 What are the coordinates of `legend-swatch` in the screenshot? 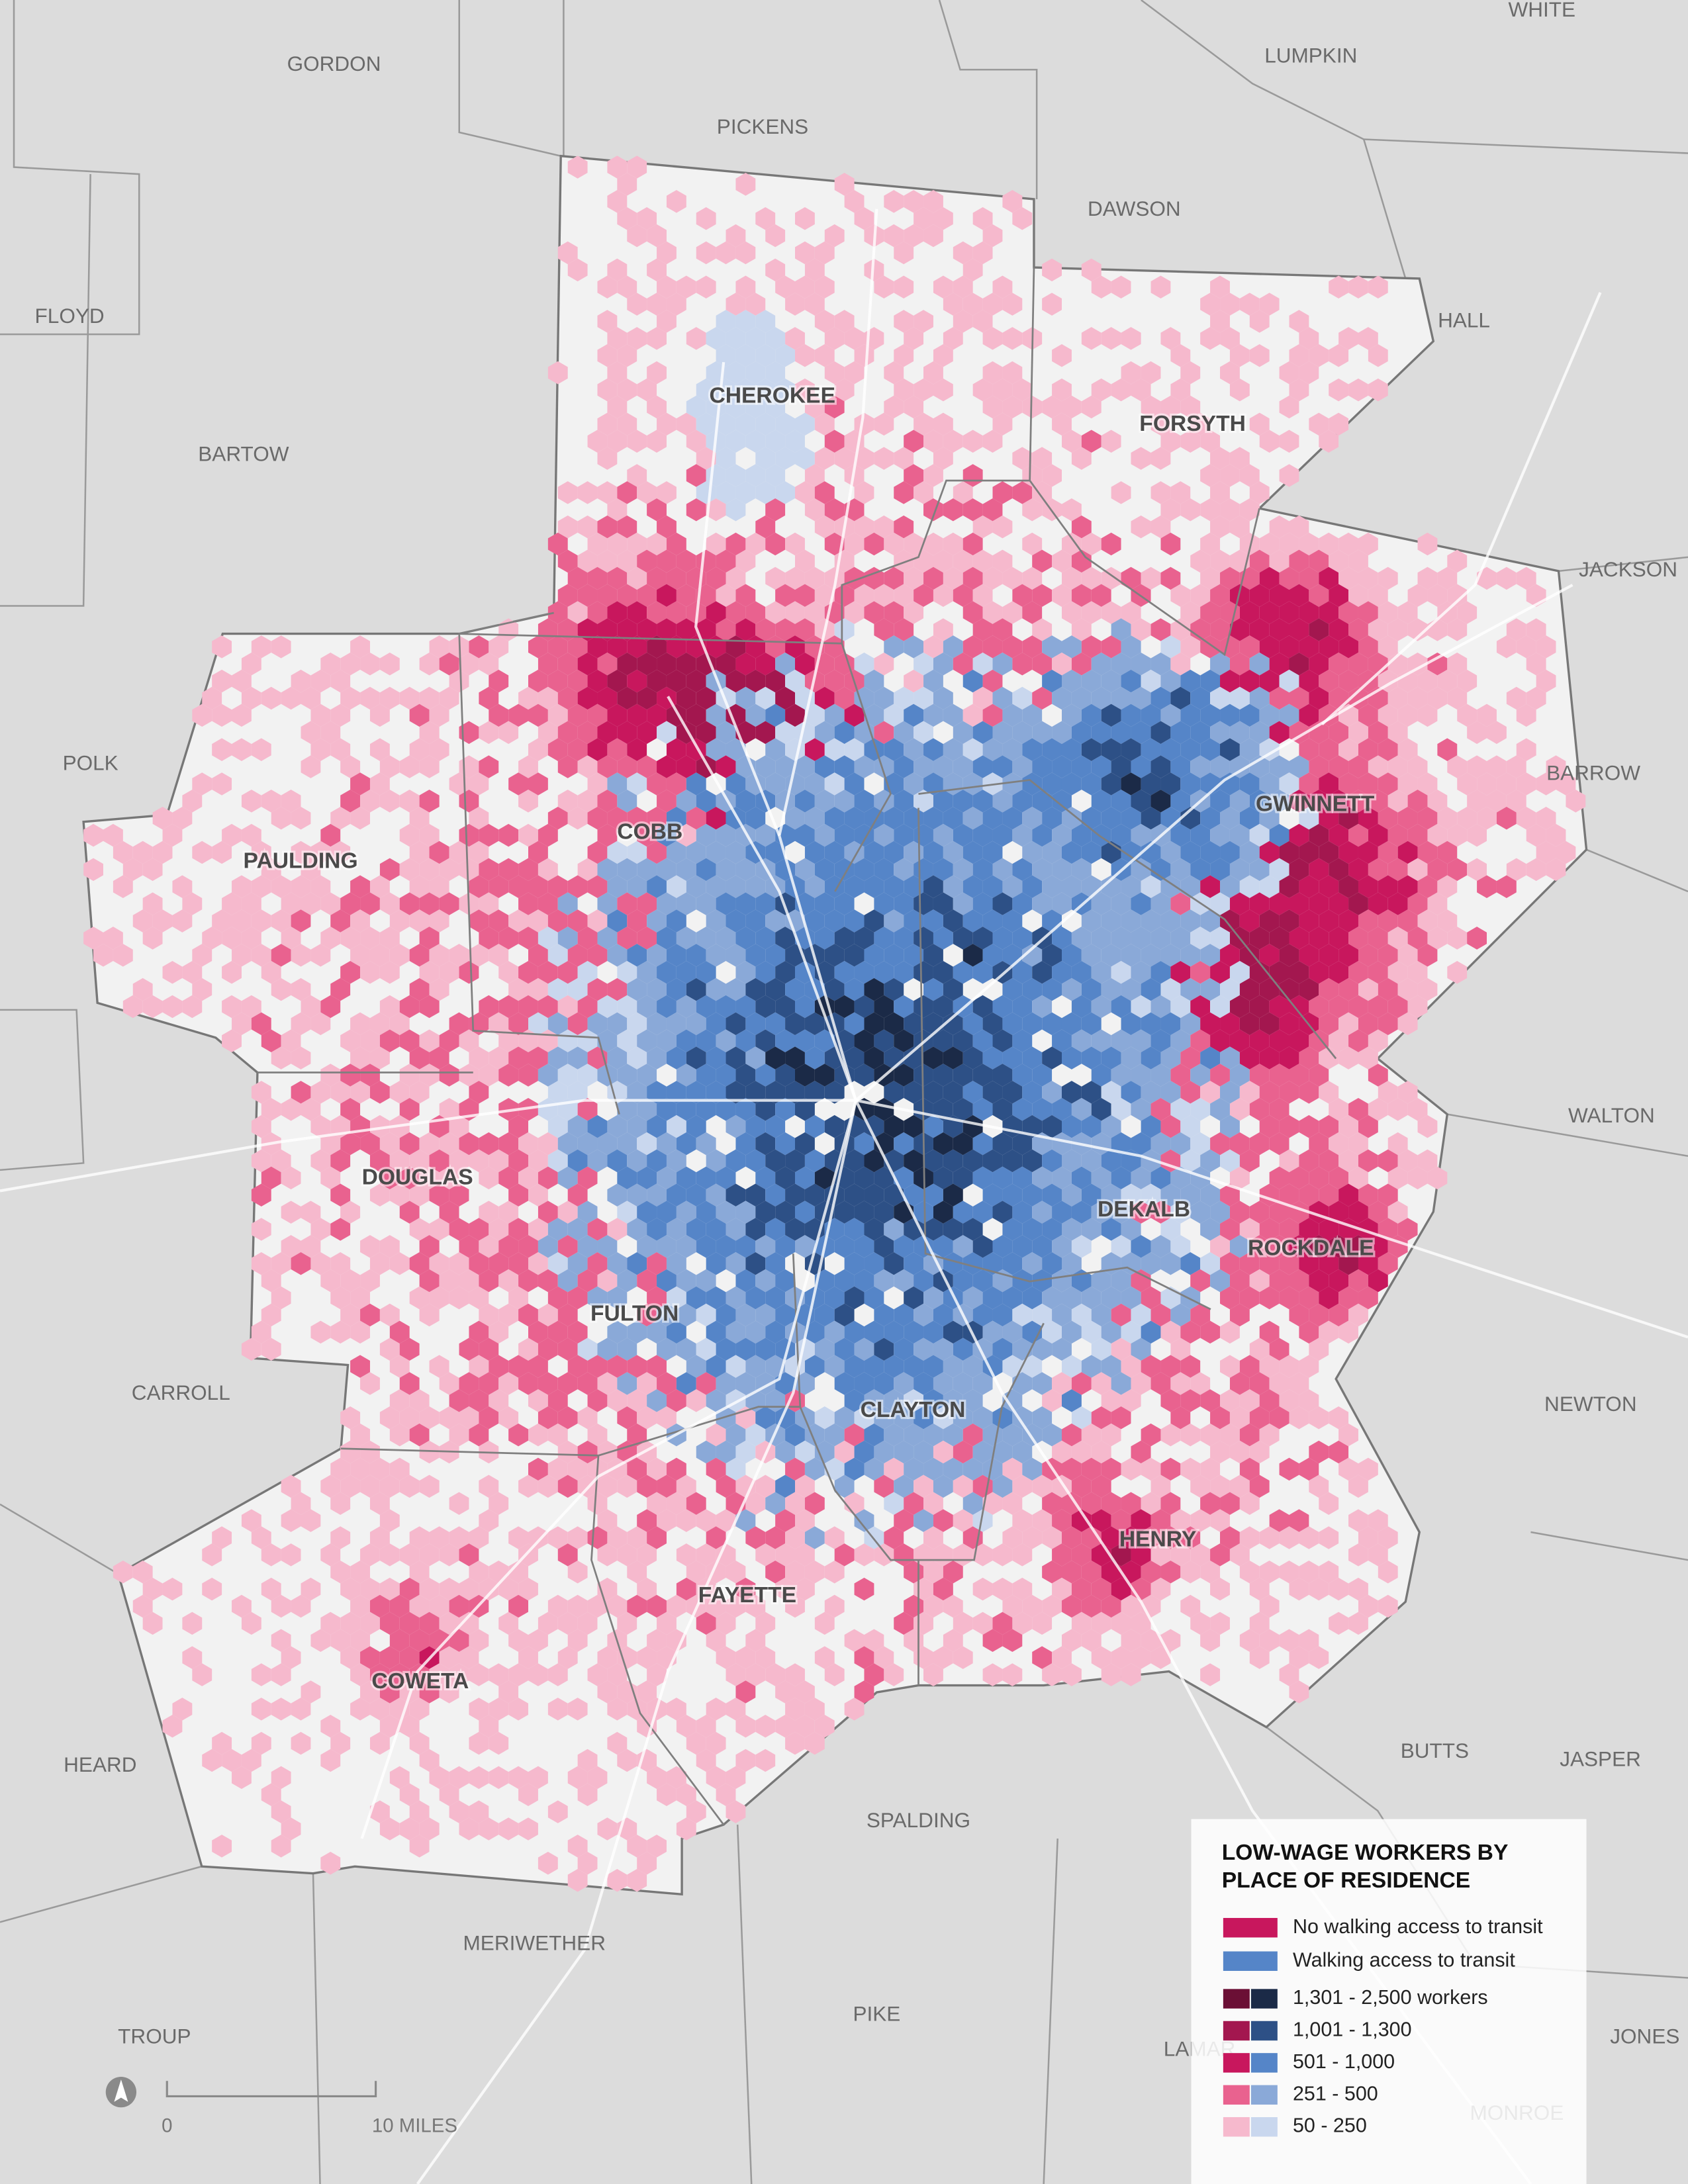 It's located at (1250, 1928).